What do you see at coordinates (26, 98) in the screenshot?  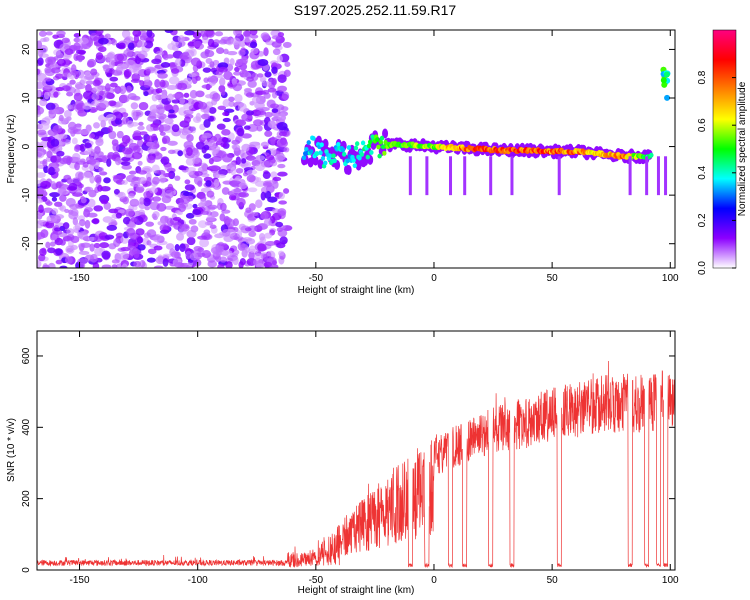 I see `spectrogram-y-tick-label: 10` at bounding box center [26, 98].